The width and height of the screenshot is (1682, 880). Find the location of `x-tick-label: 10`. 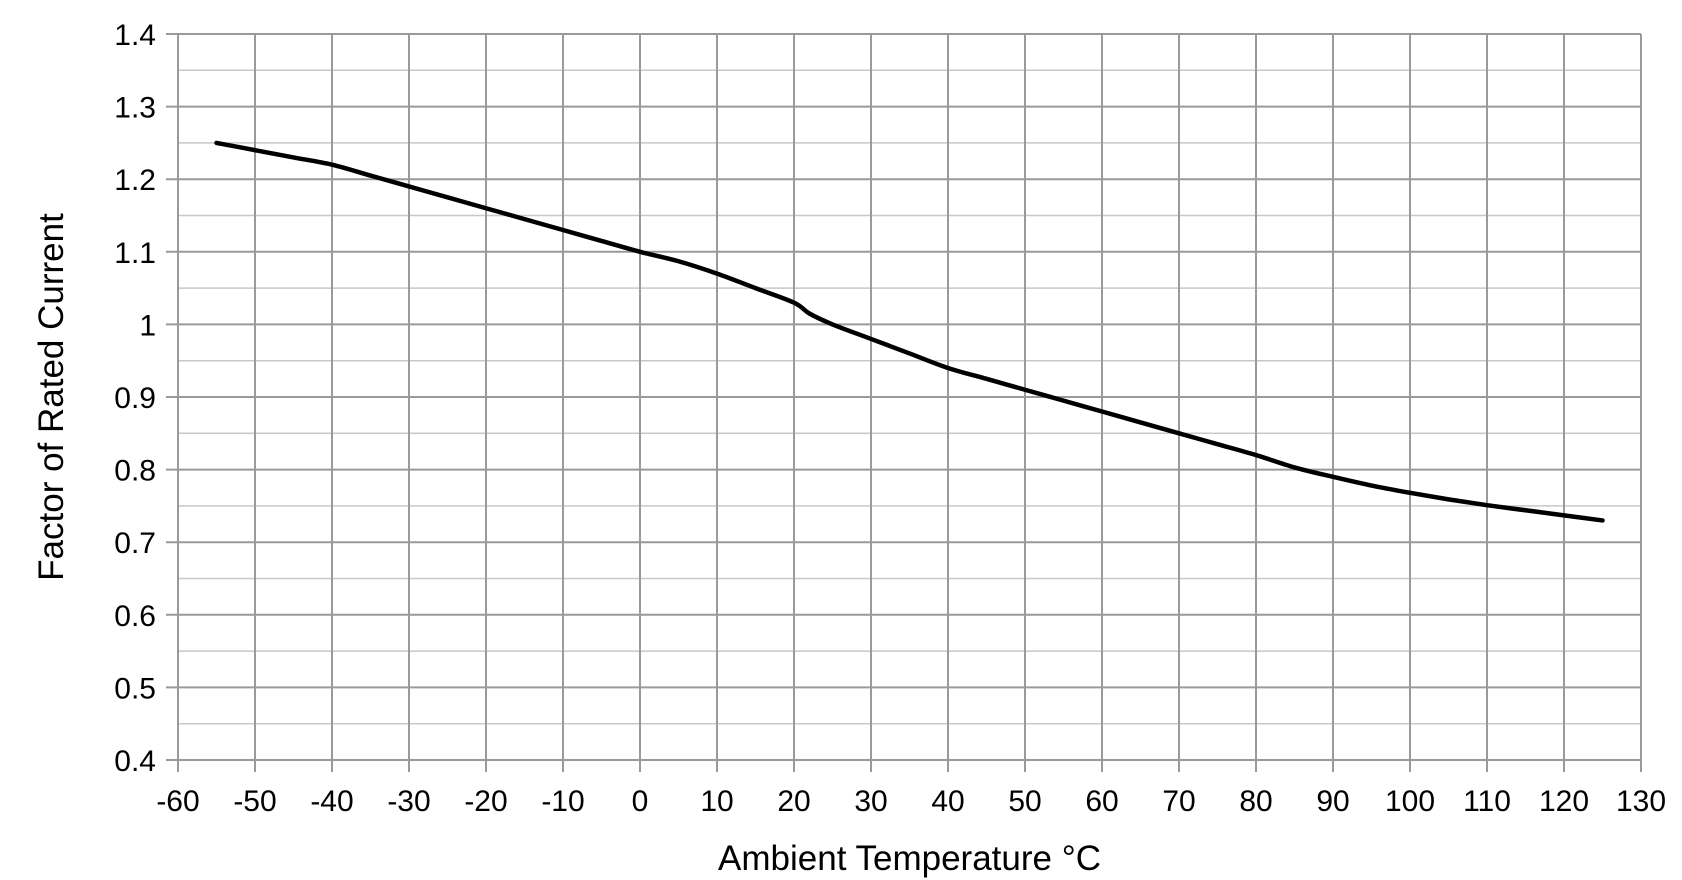

x-tick-label: 10 is located at coordinates (716, 801).